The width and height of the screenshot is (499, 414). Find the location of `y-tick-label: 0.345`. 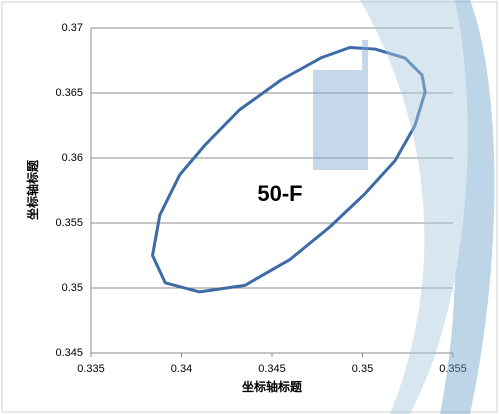

y-tick-label: 0.345 is located at coordinates (69, 353).